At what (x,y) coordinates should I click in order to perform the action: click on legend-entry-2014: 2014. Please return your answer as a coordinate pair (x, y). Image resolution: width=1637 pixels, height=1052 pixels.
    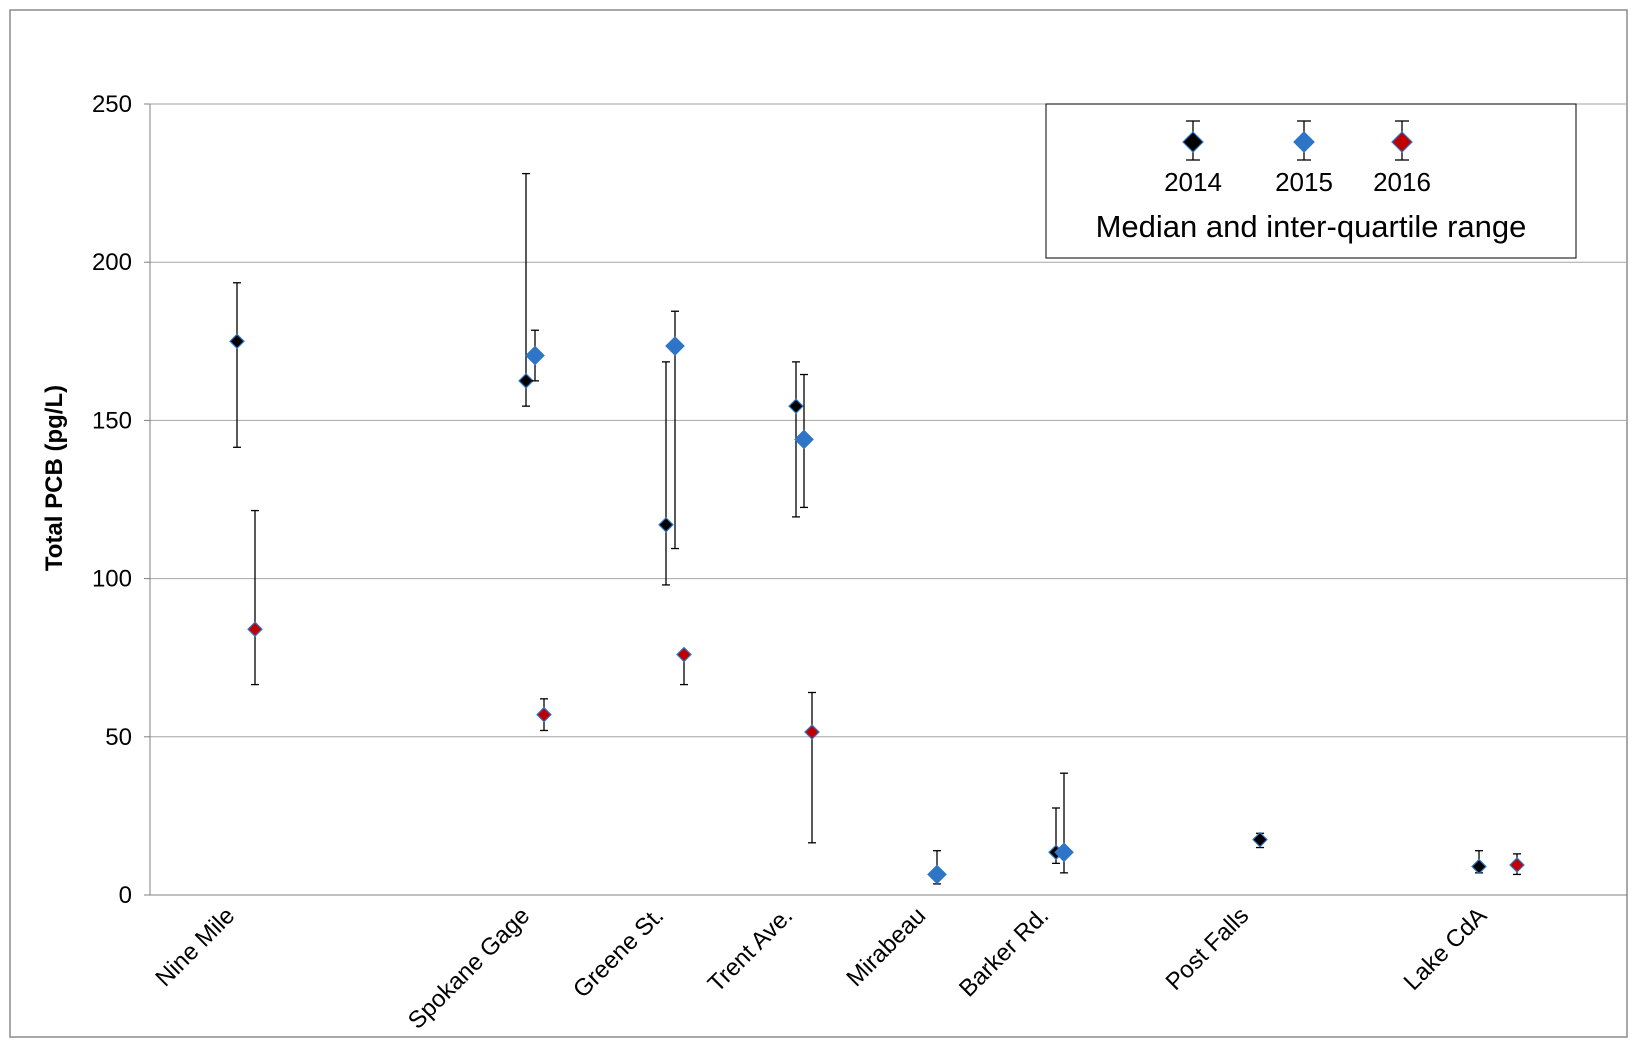
    Looking at the image, I should click on (1193, 158).